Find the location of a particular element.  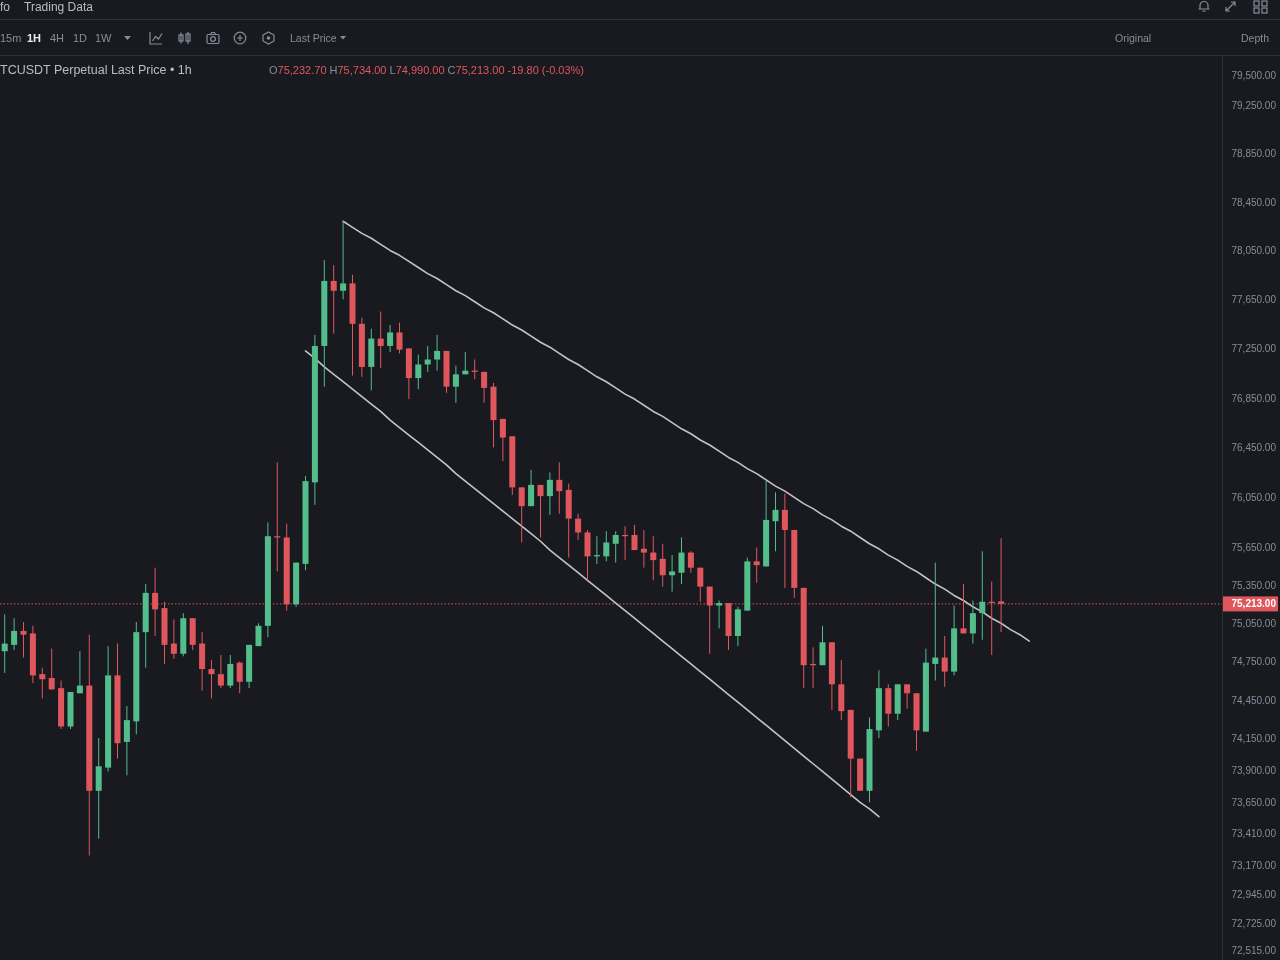

text: Original is located at coordinates (1133, 38).